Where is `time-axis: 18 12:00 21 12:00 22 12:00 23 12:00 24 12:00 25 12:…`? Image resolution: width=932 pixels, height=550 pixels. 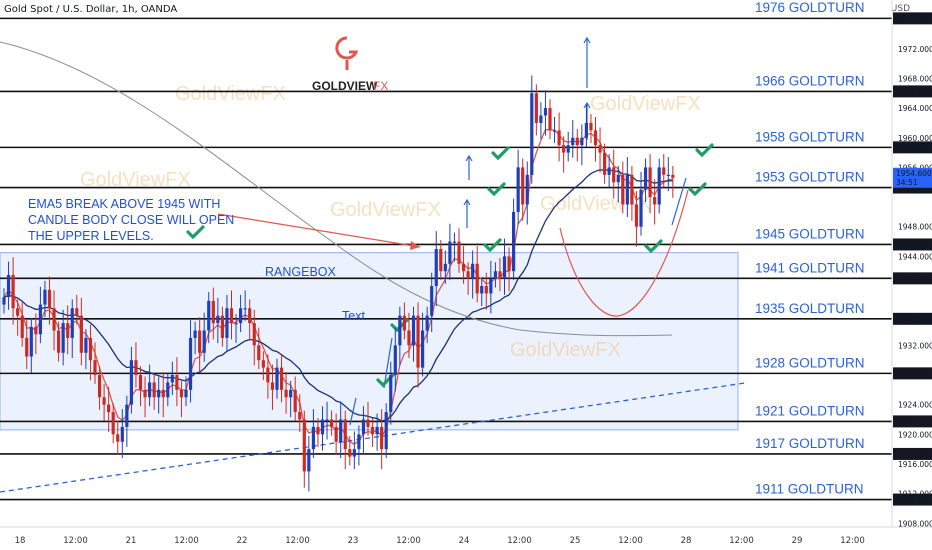 time-axis: 18 12:00 21 12:00 22 12:00 23 12:00 24 12:00 25 12:… is located at coordinates (466, 536).